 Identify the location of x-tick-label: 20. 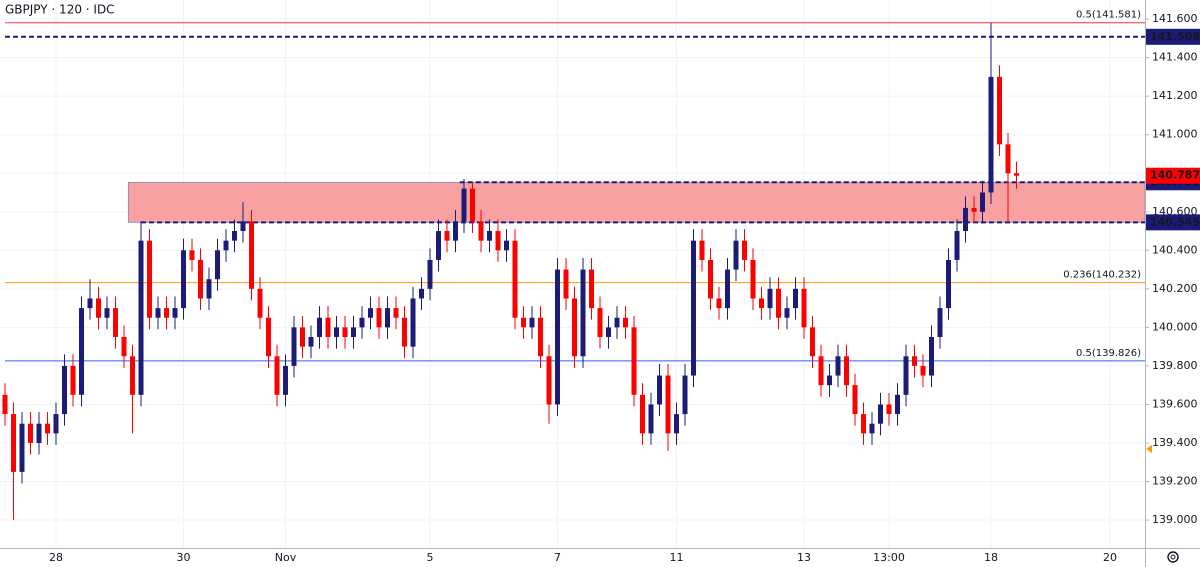
(1110, 557).